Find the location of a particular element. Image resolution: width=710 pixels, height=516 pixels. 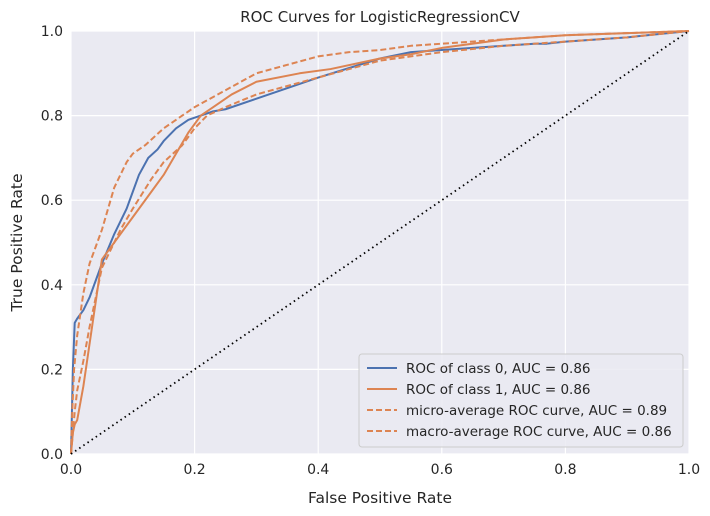

x-tick-label: 0.2 is located at coordinates (194, 470).